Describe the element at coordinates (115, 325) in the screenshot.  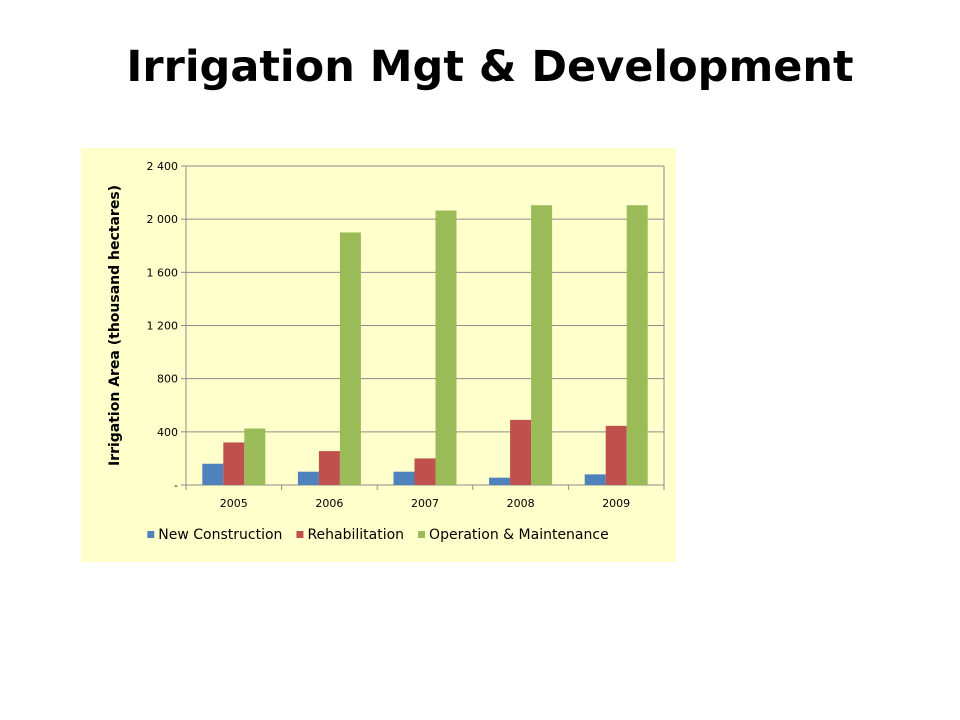
I see `y-axis-title: Irrigation Area (thousand hectares)` at that location.